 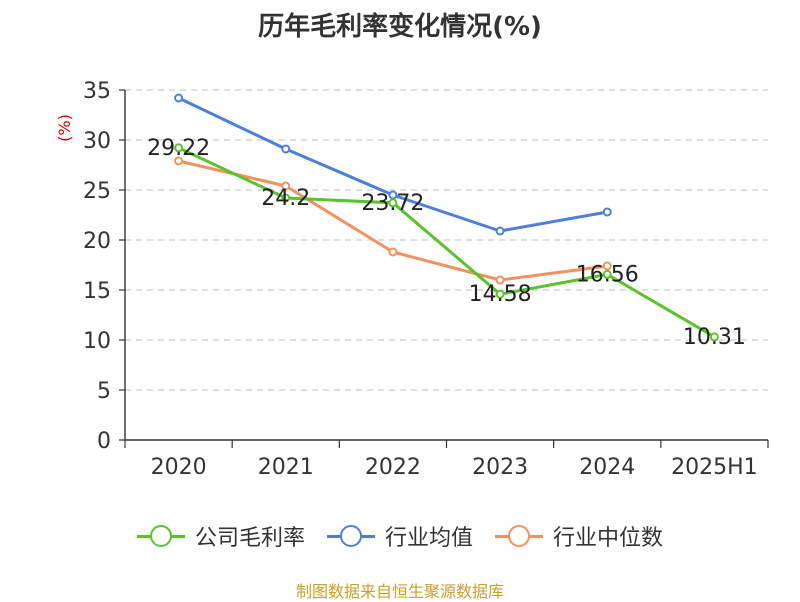 What do you see at coordinates (97, 191) in the screenshot?
I see `y-tick-label: 25` at bounding box center [97, 191].